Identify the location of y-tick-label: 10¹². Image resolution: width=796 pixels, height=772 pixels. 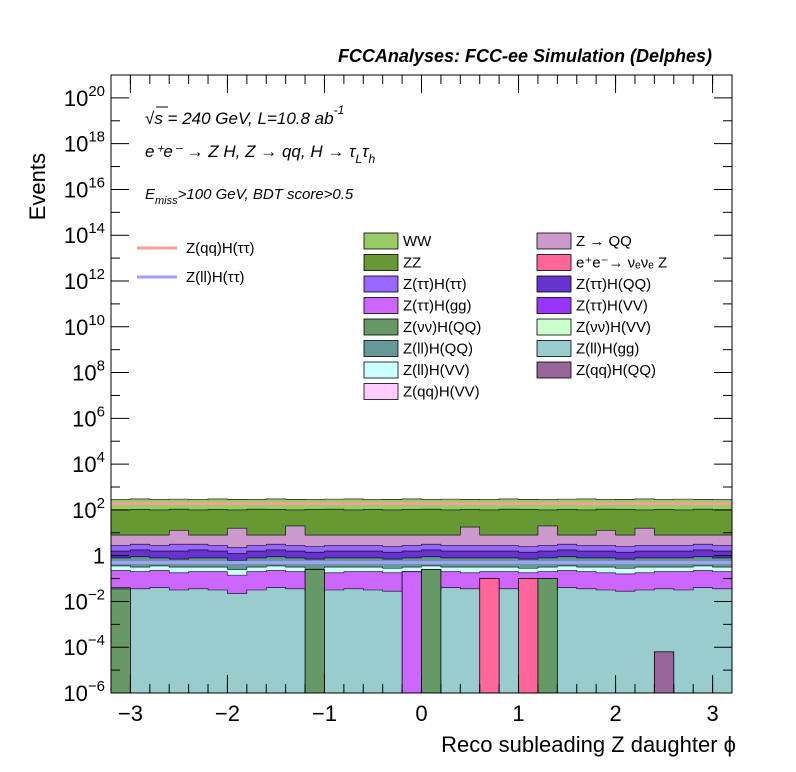
(84, 280).